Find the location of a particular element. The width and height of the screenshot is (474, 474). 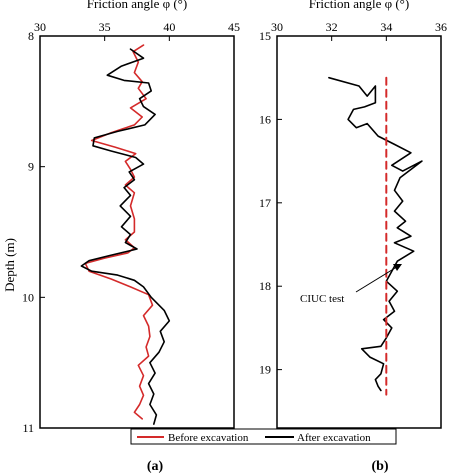

panel-a-y-tick-label: 10 is located at coordinates (28, 297).